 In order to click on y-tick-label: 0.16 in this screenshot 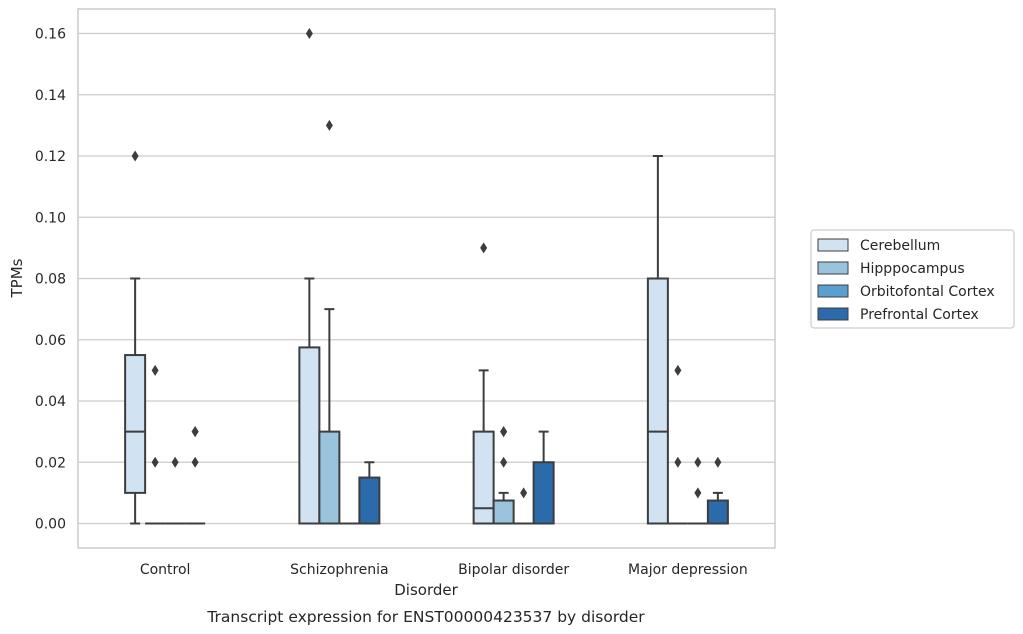, I will do `click(50, 35)`.